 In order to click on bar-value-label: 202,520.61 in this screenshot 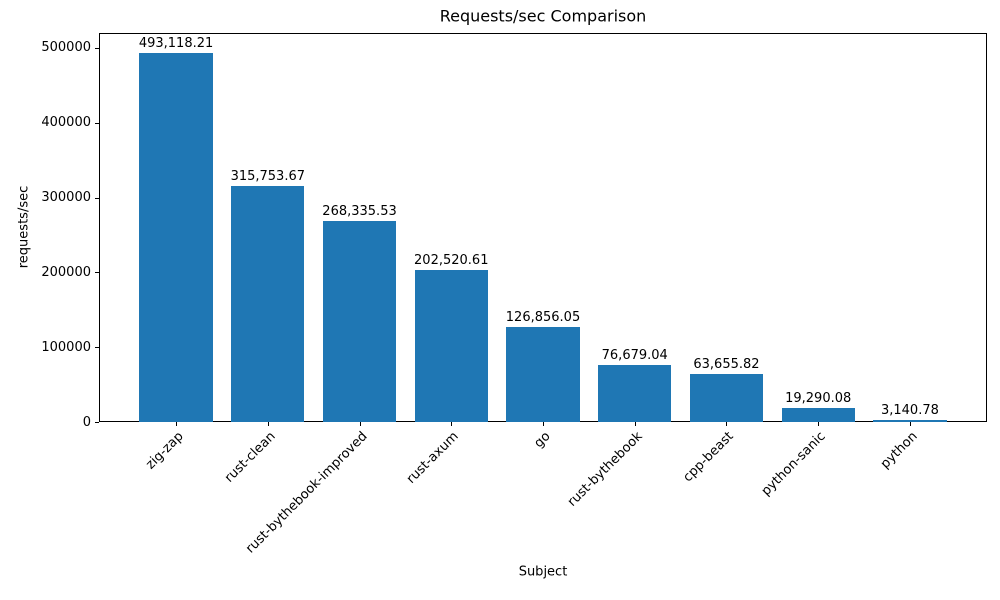, I will do `click(451, 261)`.